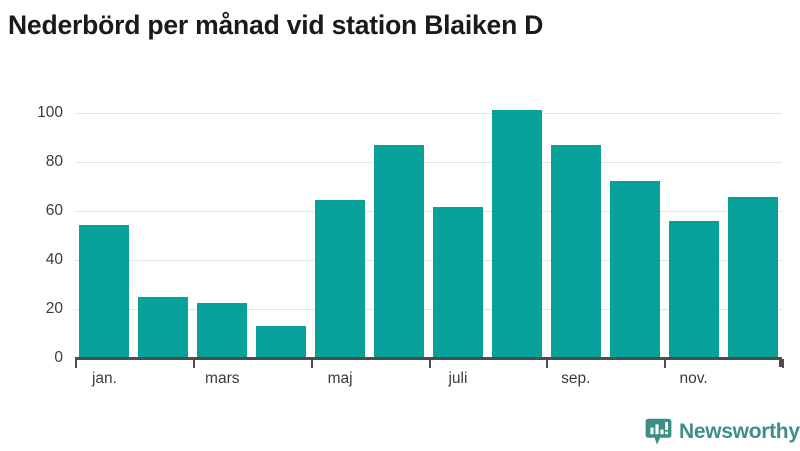 The width and height of the screenshot is (800, 451). What do you see at coordinates (575, 251) in the screenshot?
I see `bar-sep` at bounding box center [575, 251].